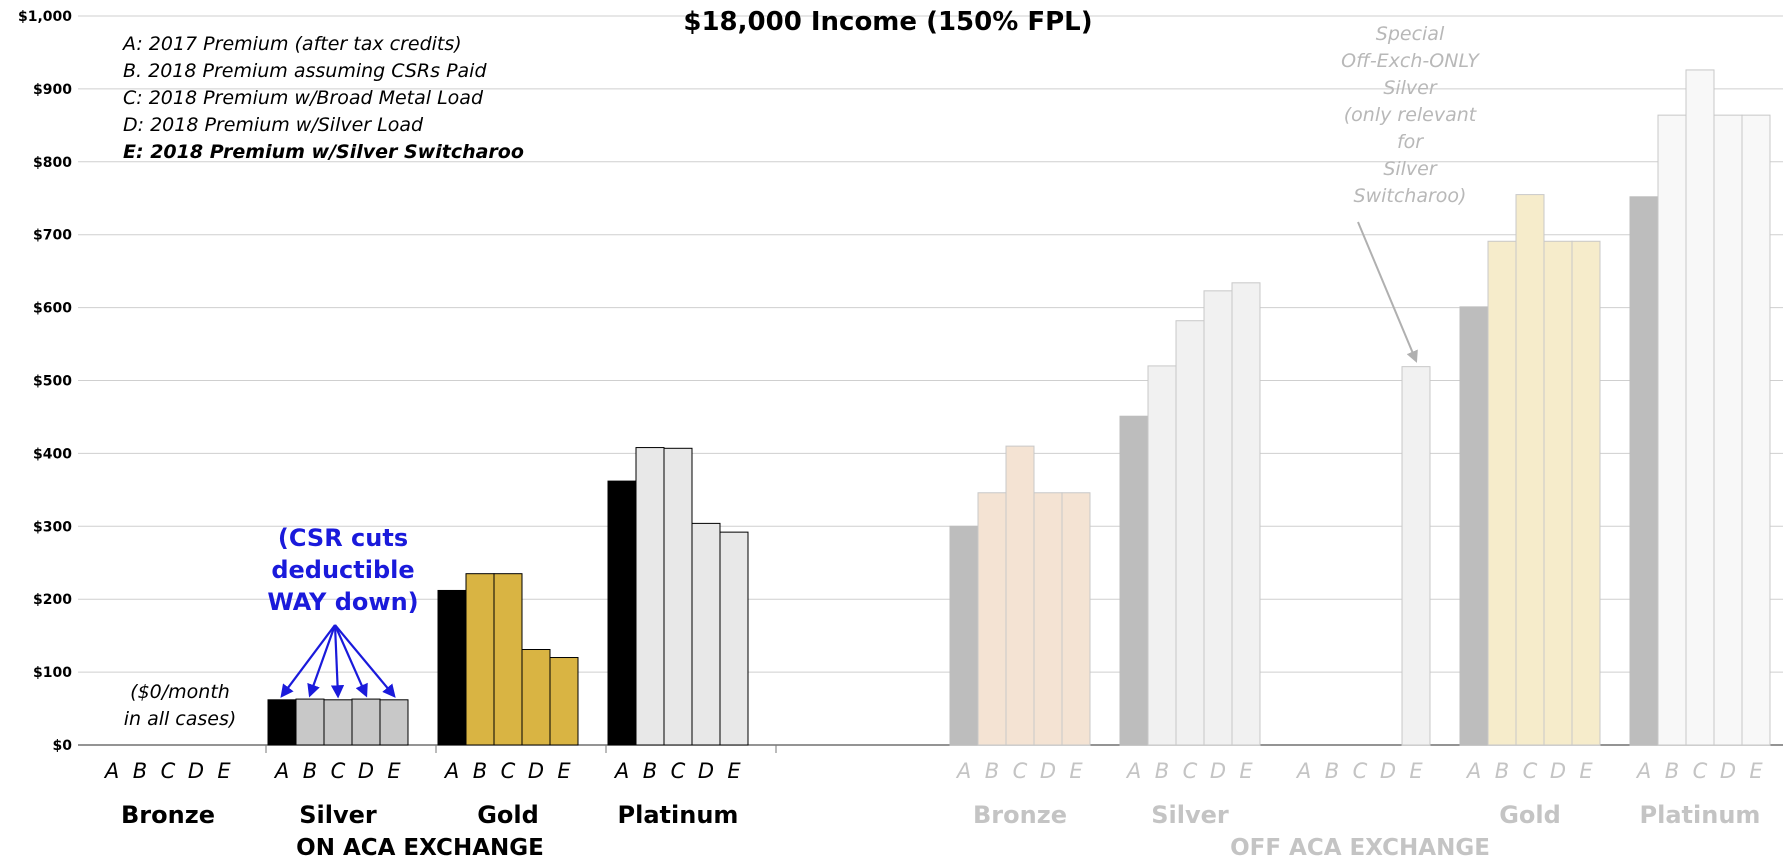  I want to click on y-tick-label: $1,000, so click(45, 17).